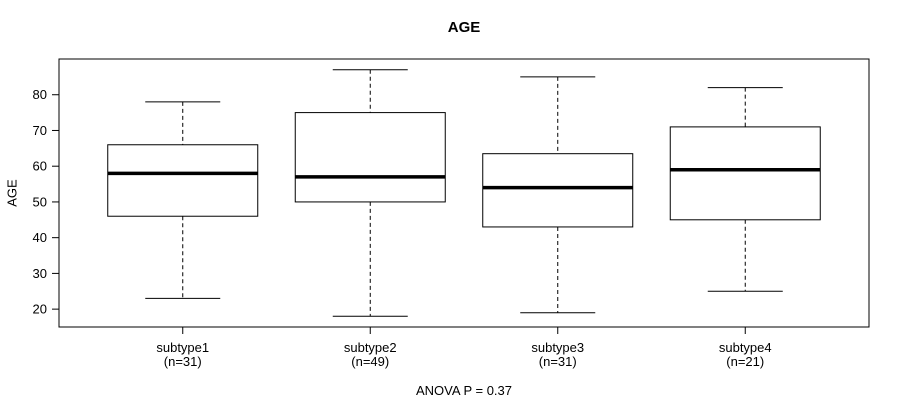  What do you see at coordinates (40, 130) in the screenshot?
I see `y-tick-label: 70` at bounding box center [40, 130].